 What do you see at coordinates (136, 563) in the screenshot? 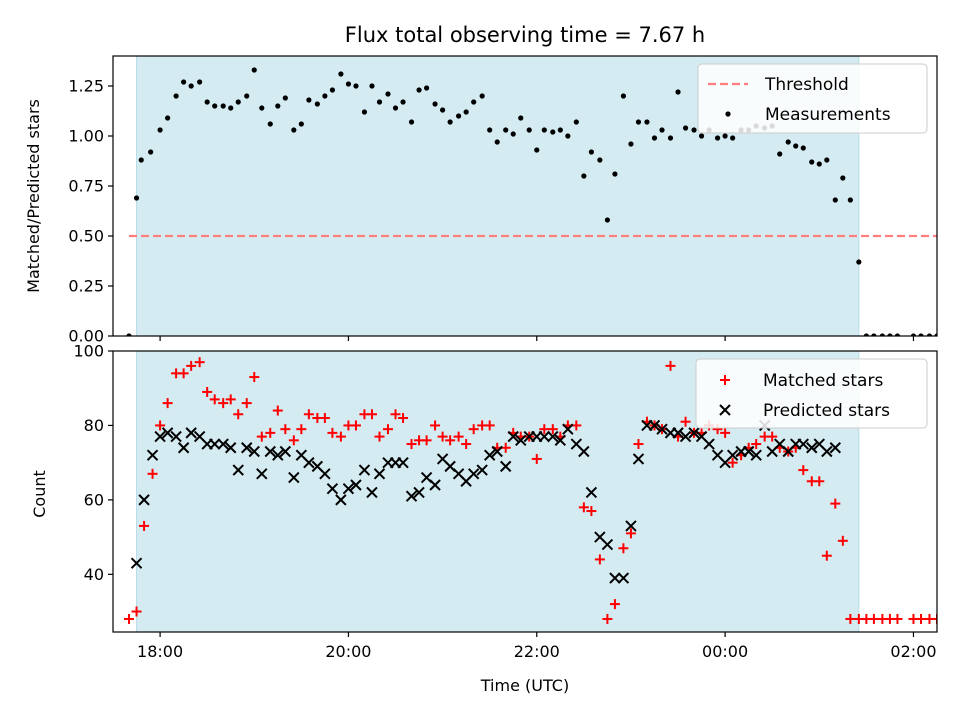
I see `predicted-point-0-b` at bounding box center [136, 563].